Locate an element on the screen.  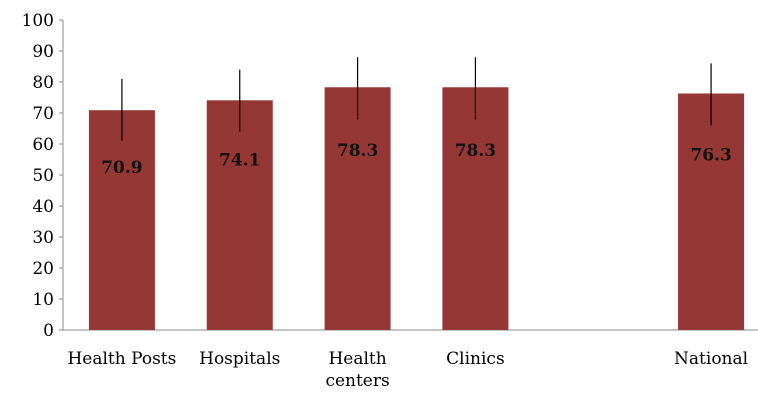
y-tick-label: 10 is located at coordinates (43, 300).